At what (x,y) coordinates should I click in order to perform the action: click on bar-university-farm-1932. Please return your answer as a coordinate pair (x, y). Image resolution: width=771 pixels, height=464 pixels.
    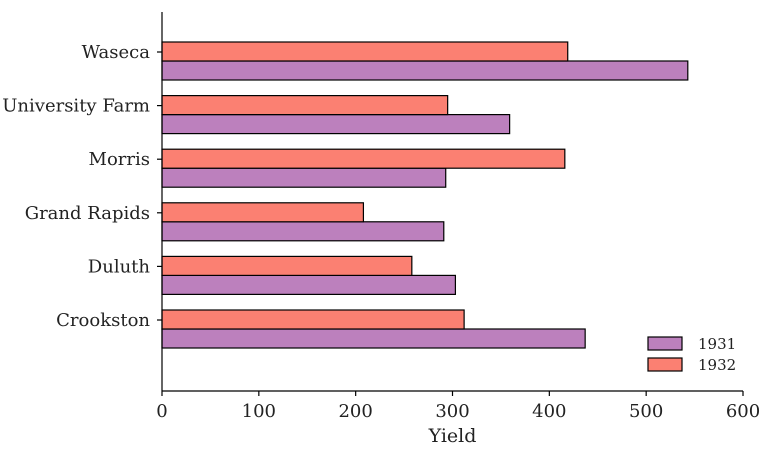
    Looking at the image, I should click on (305, 105).